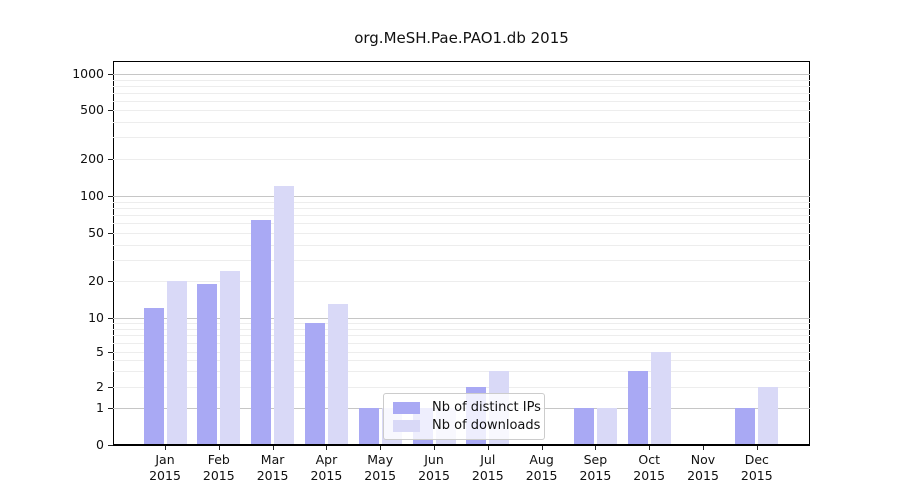 The height and width of the screenshot is (500, 900). Describe the element at coordinates (92, 195) in the screenshot. I see `y-tick-label: 100` at that location.